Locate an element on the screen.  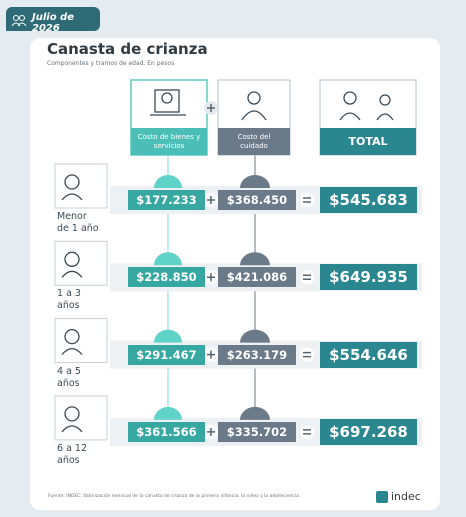
subtitle: Componentes y tramos de edad. En pesos is located at coordinates (111, 63).